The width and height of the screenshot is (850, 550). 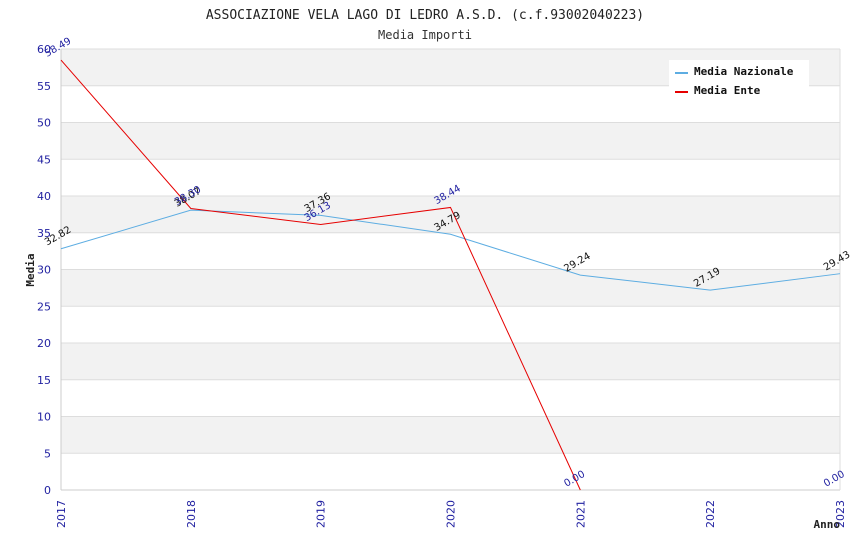 I want to click on y-tick-label: 0, so click(x=47, y=490).